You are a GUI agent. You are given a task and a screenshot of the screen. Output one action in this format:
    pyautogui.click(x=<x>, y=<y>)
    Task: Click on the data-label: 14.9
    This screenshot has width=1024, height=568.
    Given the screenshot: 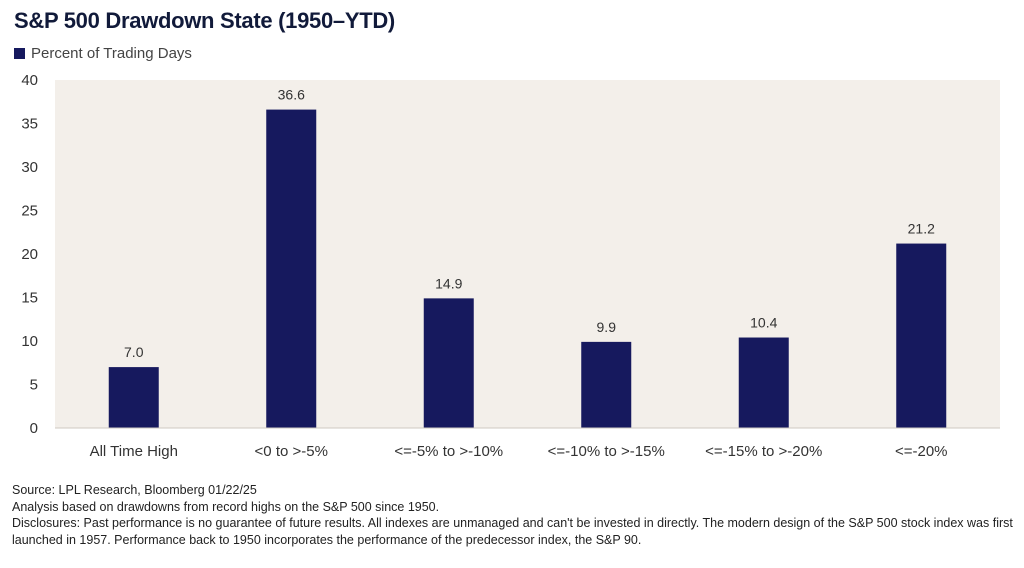 What is the action you would take?
    pyautogui.click(x=448, y=283)
    